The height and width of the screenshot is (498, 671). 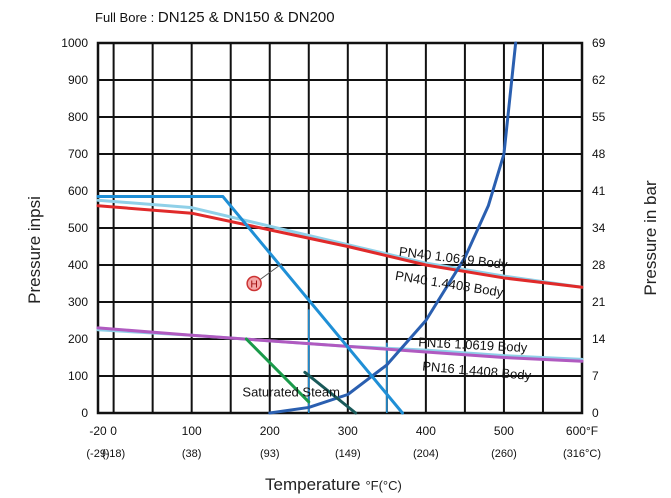 What do you see at coordinates (473, 344) in the screenshot?
I see `curve-label: PN16 1.0619 Body` at bounding box center [473, 344].